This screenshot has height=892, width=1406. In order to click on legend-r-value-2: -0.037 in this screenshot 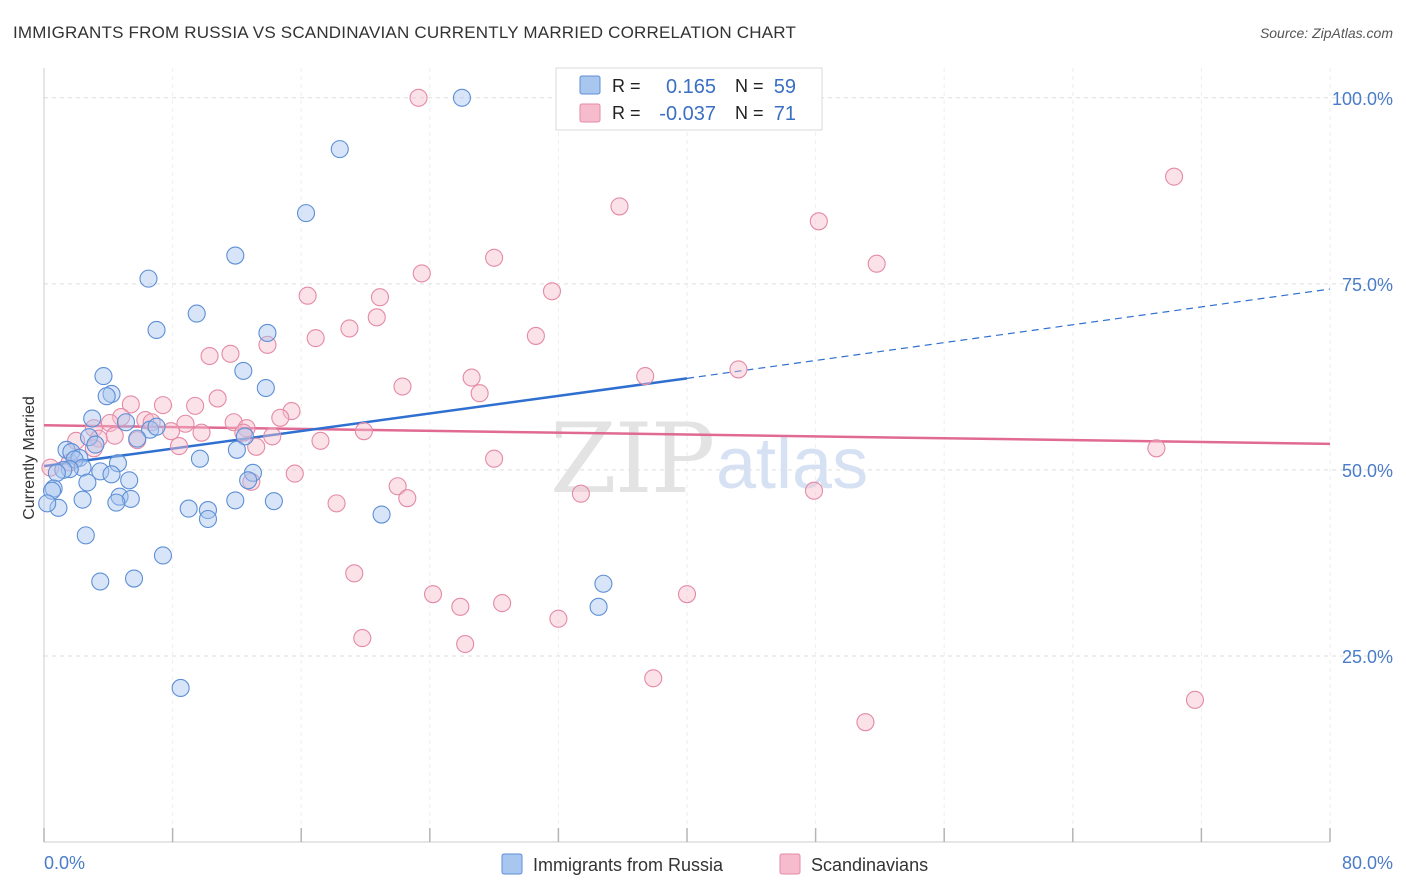, I will do `click(687, 114)`.